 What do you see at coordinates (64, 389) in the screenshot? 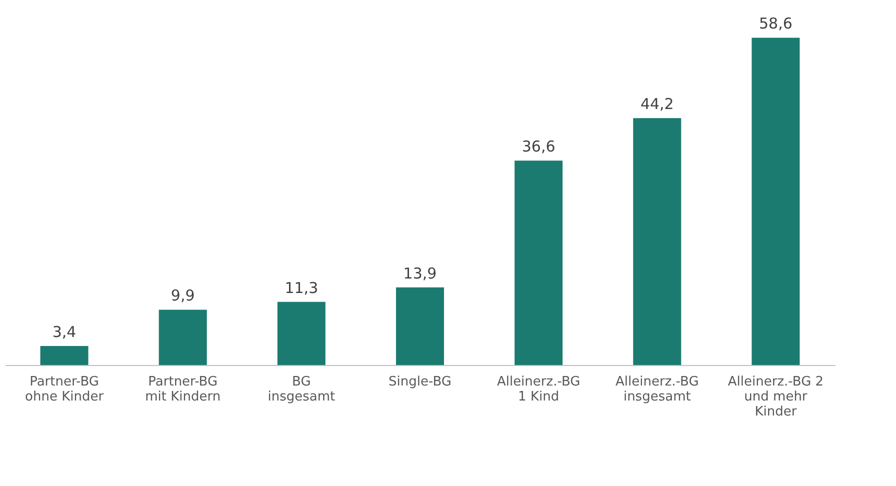
I see `x-tick-label: Partner-BG ohne Kinder` at bounding box center [64, 389].